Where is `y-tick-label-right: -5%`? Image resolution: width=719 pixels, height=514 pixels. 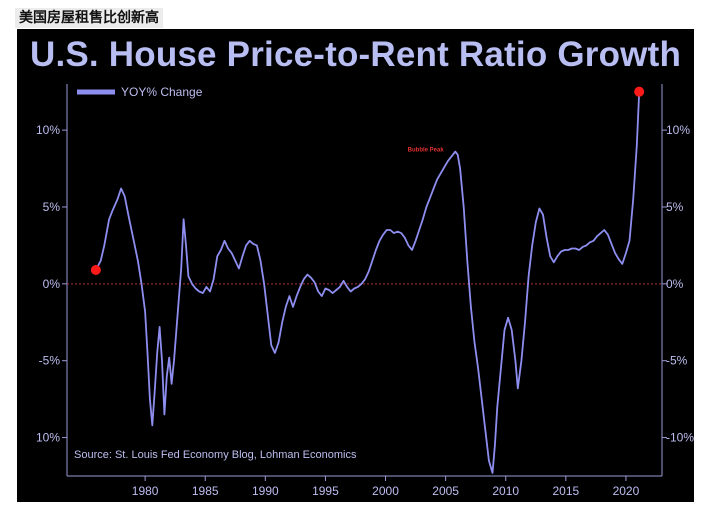
y-tick-label-right: -5% is located at coordinates (677, 361).